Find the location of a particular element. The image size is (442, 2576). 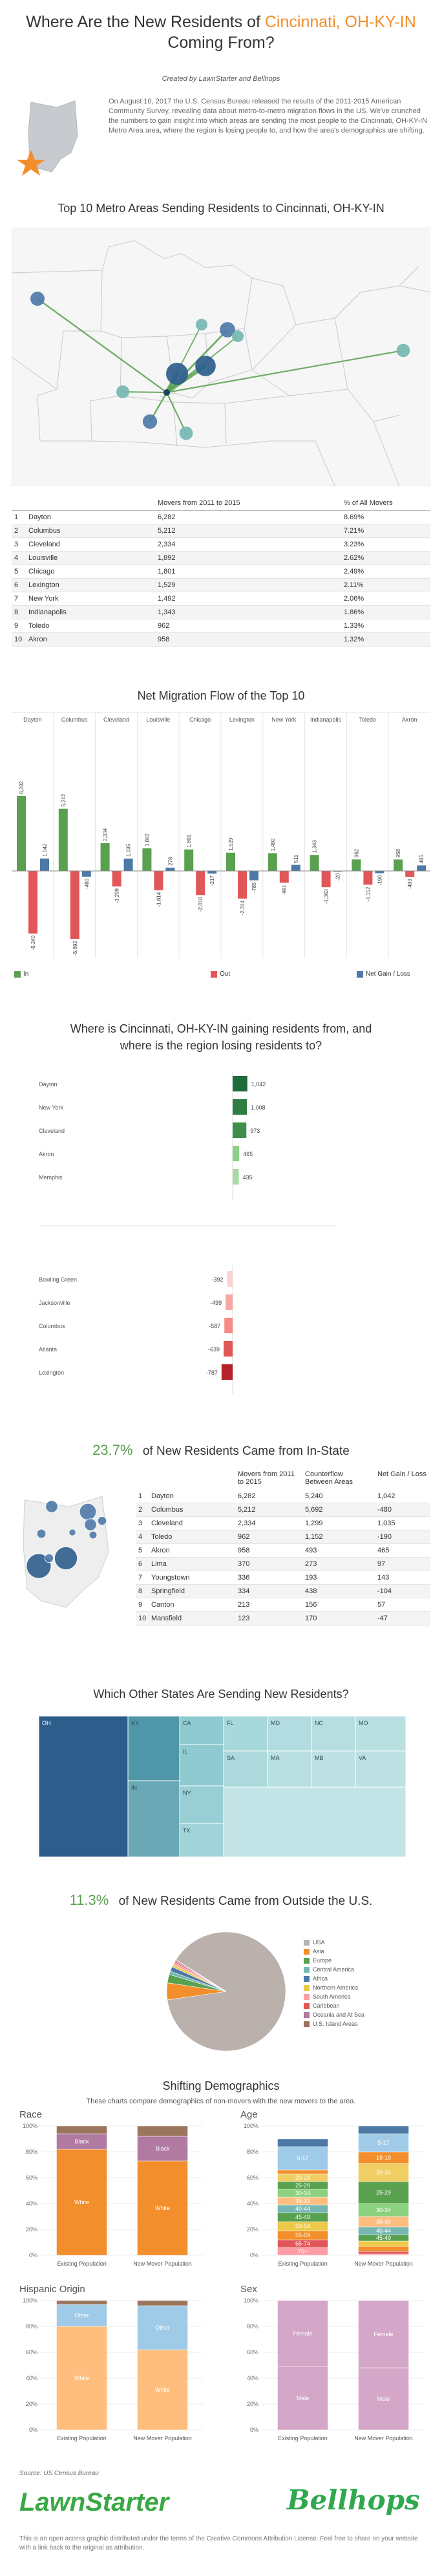

table-row: 9 Toledo 962 1.33% is located at coordinates (221, 626).